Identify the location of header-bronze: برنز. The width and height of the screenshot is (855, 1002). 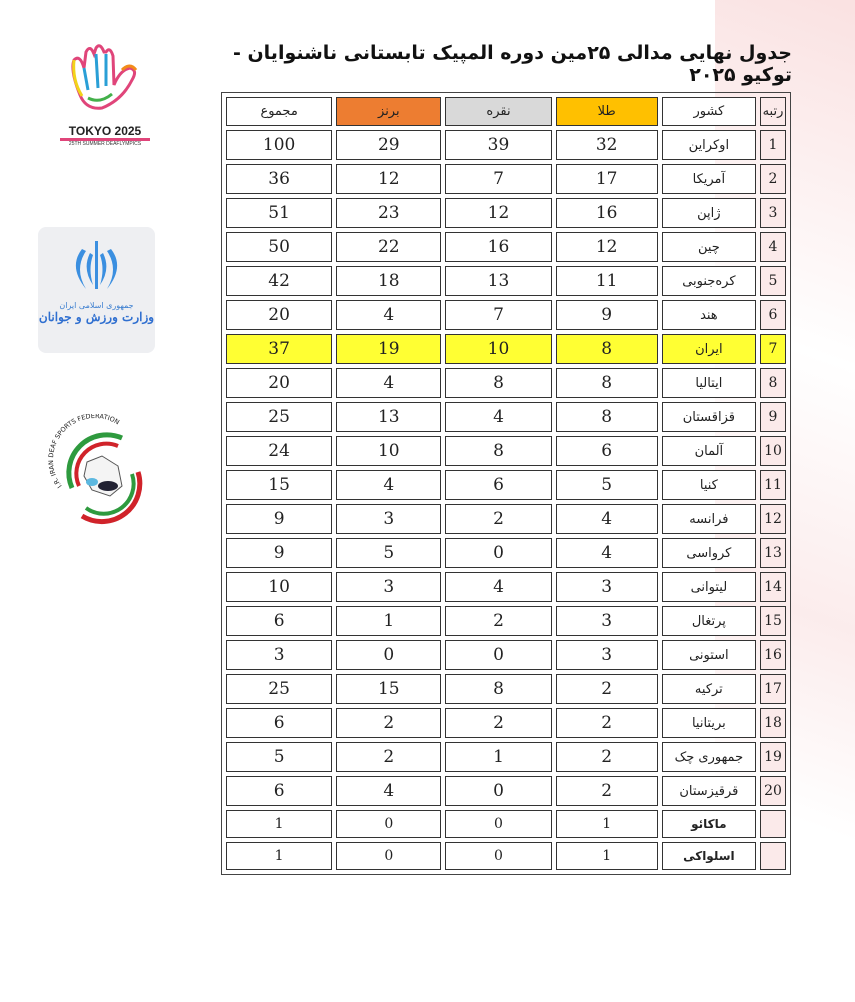
(389, 111).